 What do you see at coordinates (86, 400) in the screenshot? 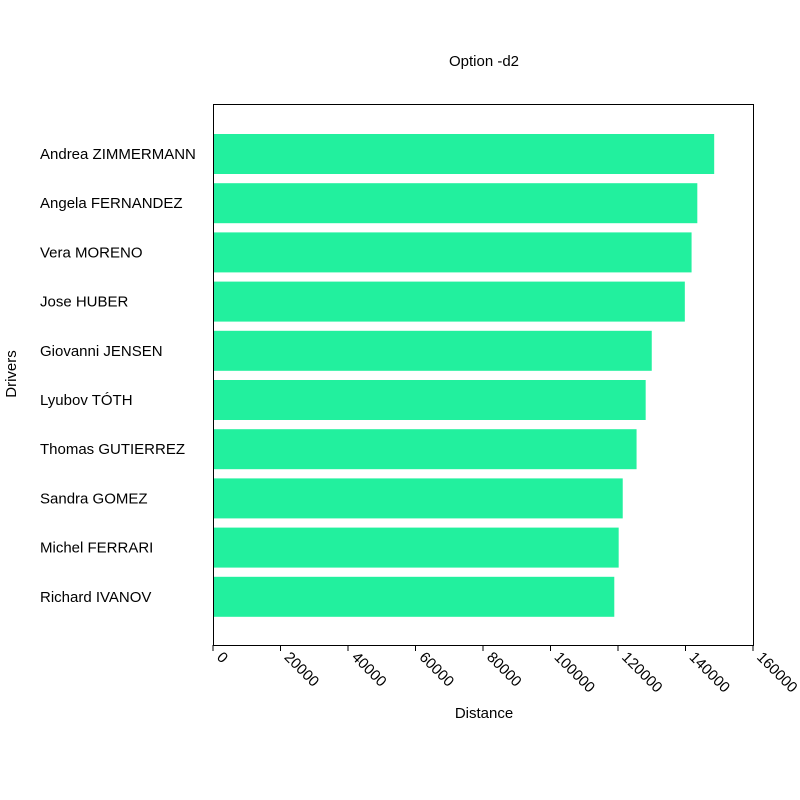
I see `y-tick-label: Lyubov TÓTH` at bounding box center [86, 400].